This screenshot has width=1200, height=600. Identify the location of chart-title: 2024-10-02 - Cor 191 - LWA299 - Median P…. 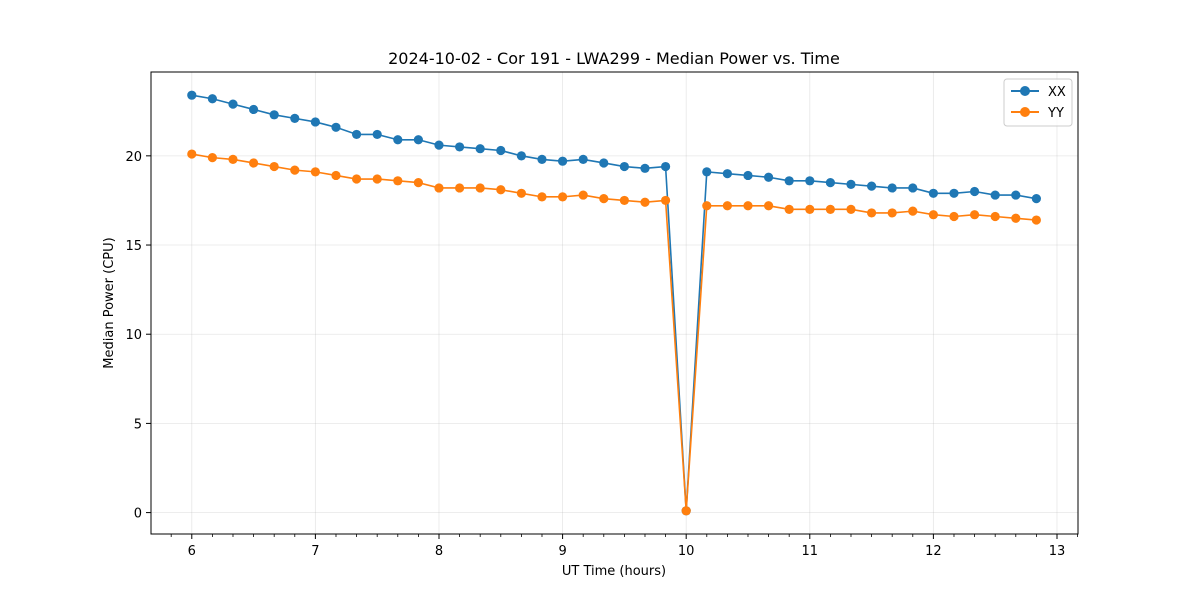
(614, 58).